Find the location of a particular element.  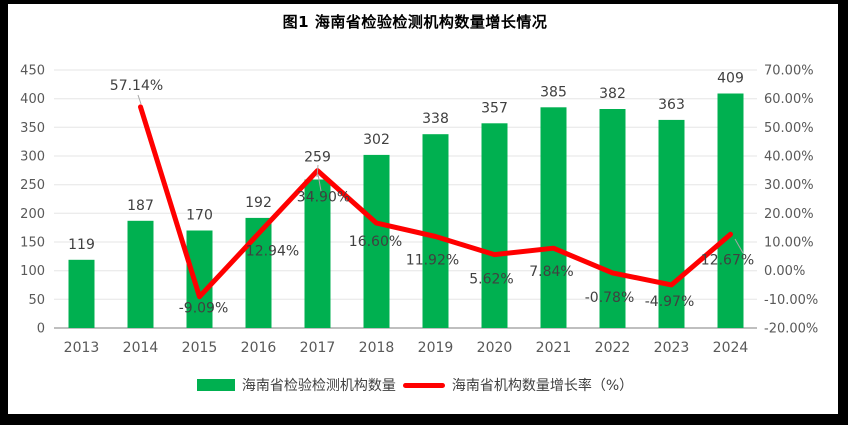

line-label: 16.60% is located at coordinates (375, 242).